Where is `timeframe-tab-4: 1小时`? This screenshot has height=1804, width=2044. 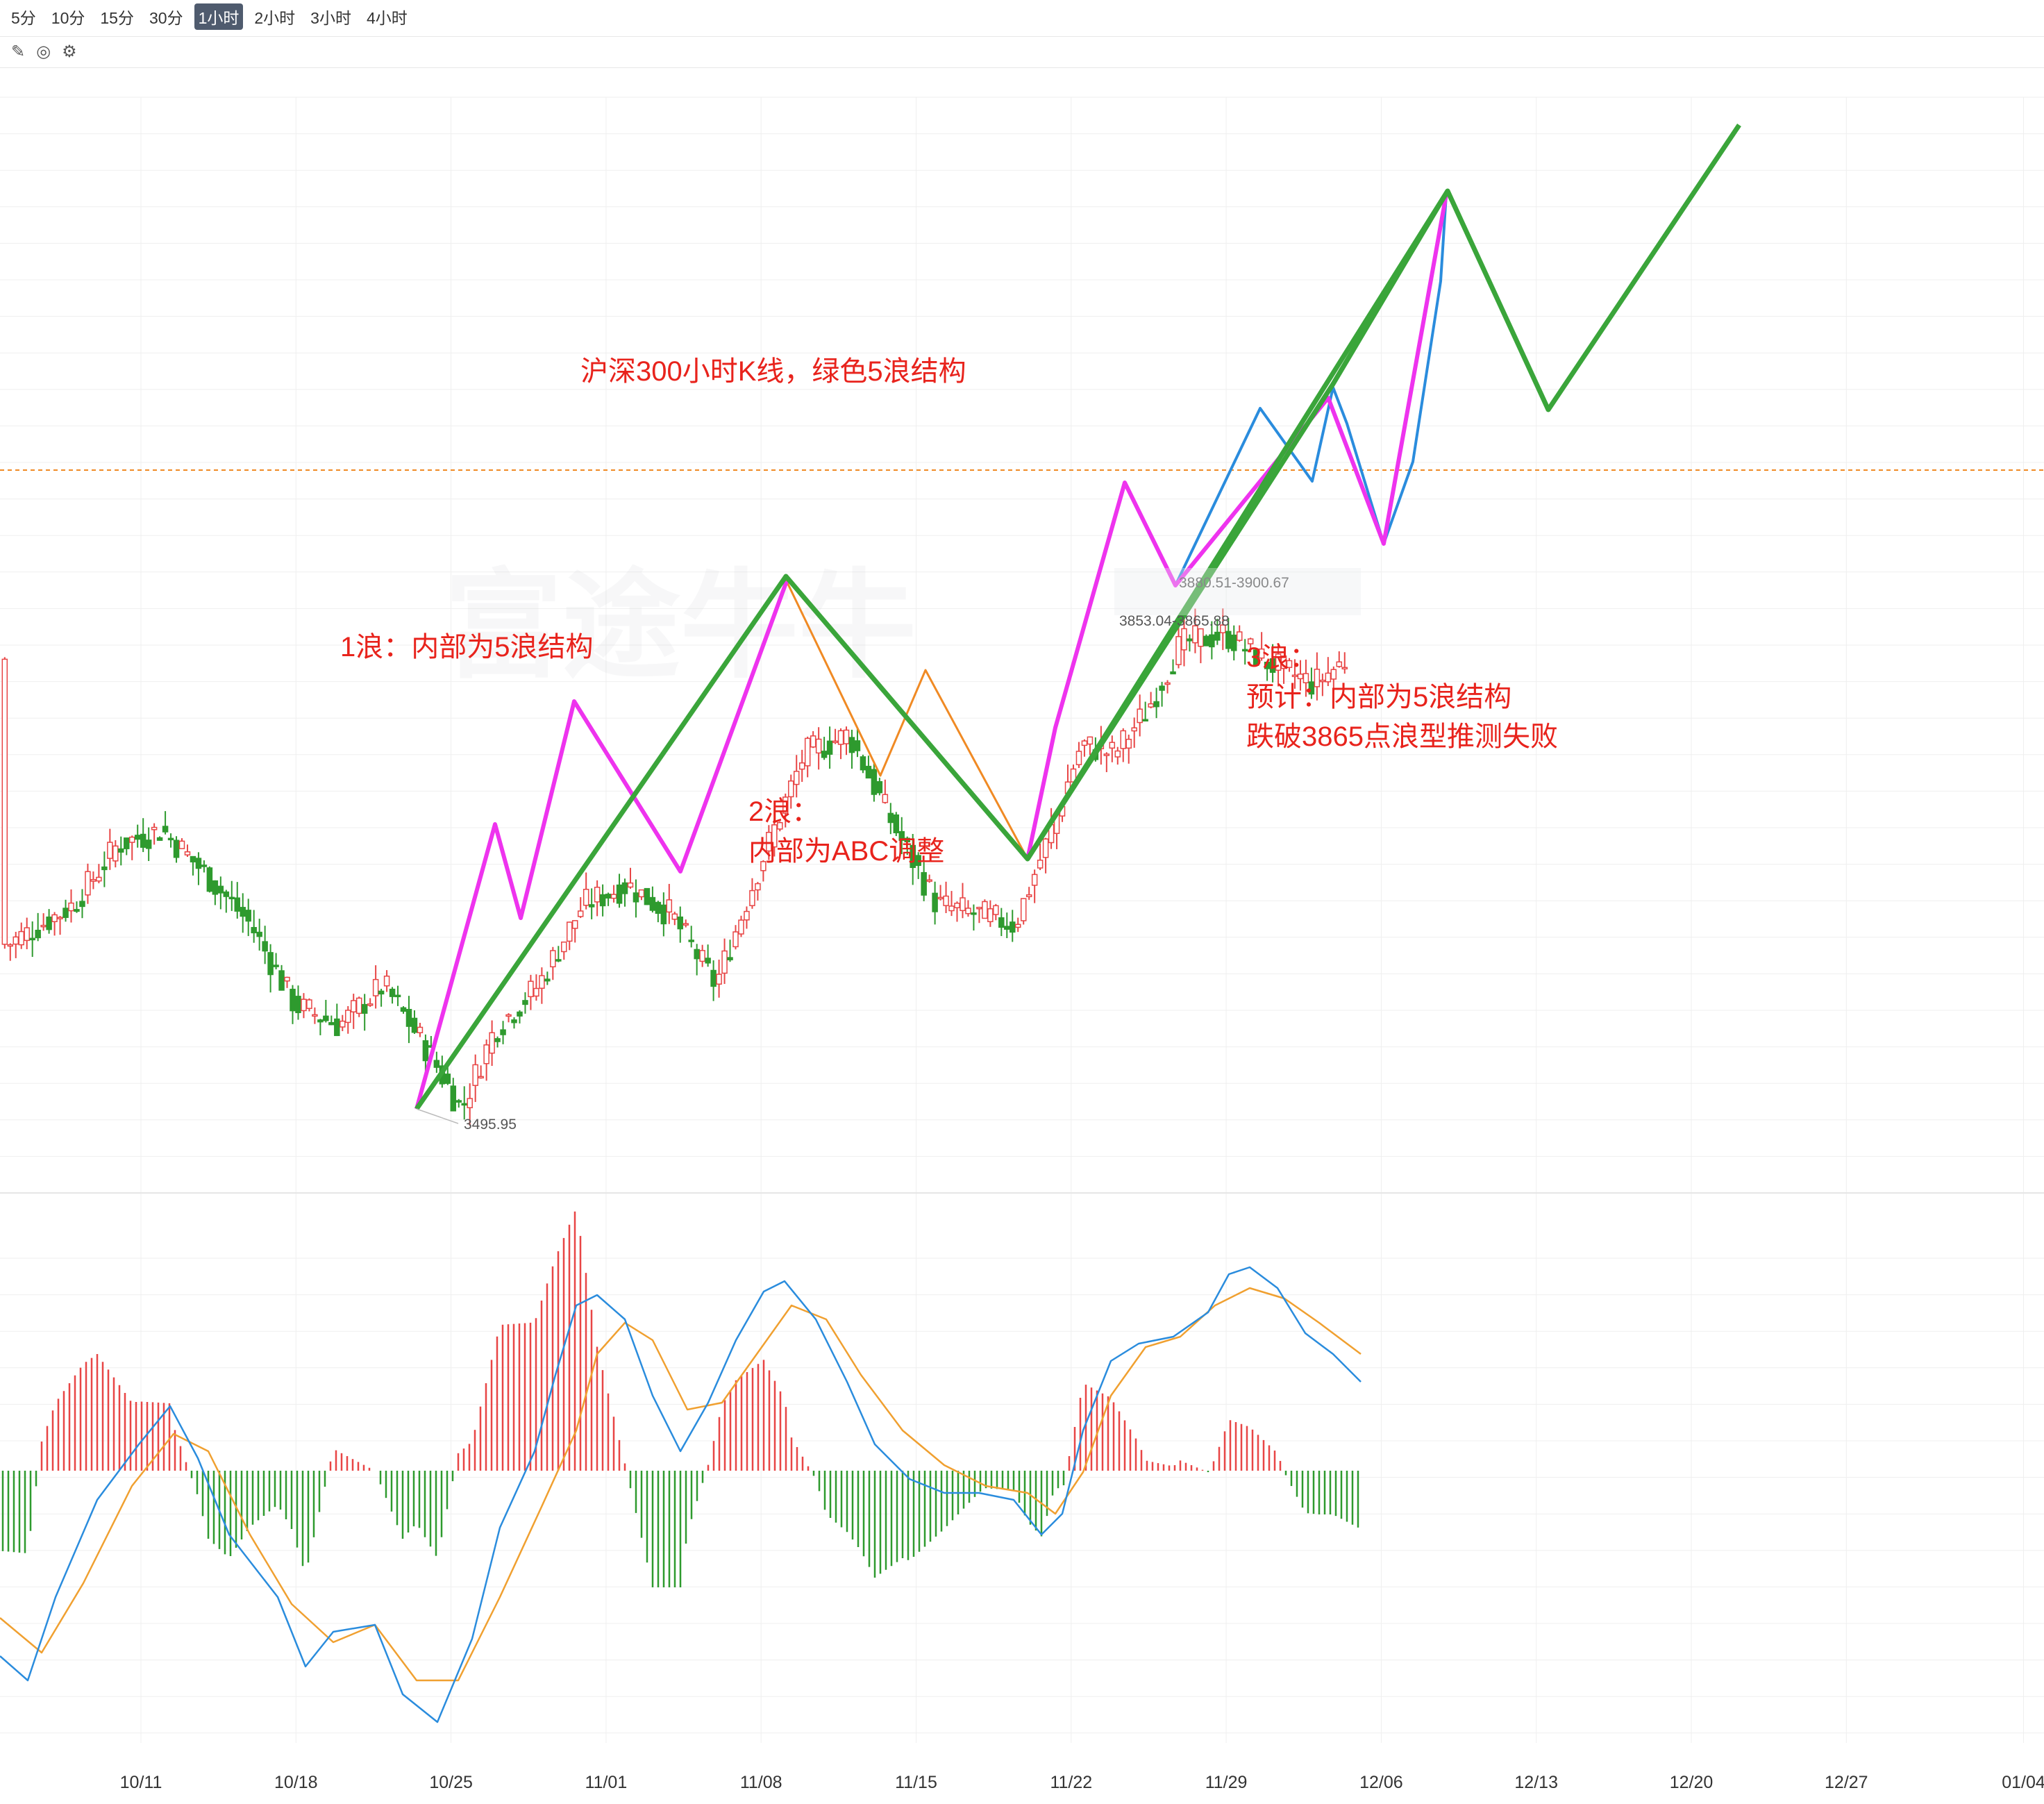 timeframe-tab-4: 1小时 is located at coordinates (219, 16).